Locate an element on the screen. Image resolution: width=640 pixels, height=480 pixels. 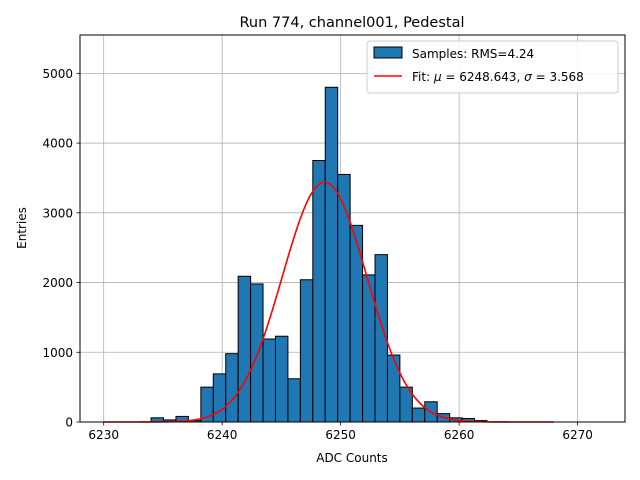
x-tick-label: 6230 is located at coordinates (103, 435).